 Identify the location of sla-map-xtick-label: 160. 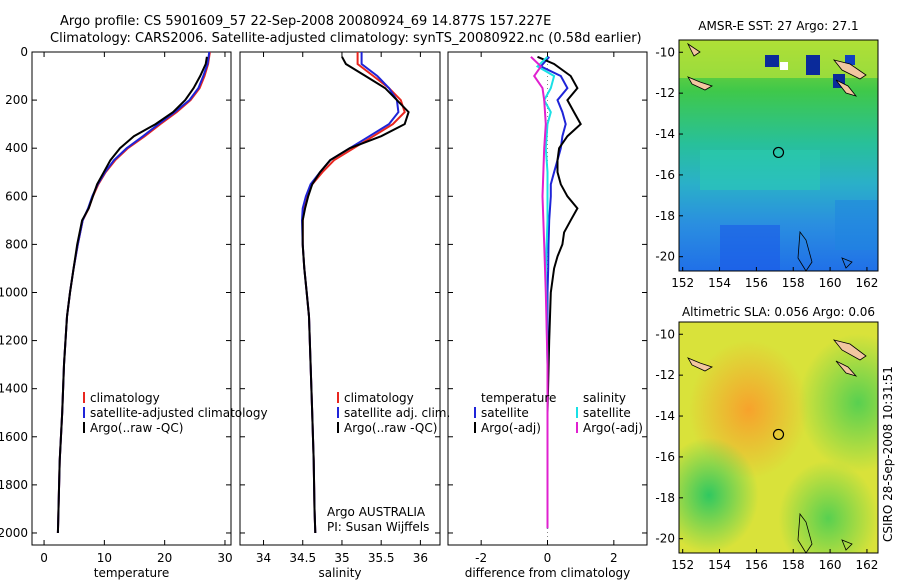
(830, 565).